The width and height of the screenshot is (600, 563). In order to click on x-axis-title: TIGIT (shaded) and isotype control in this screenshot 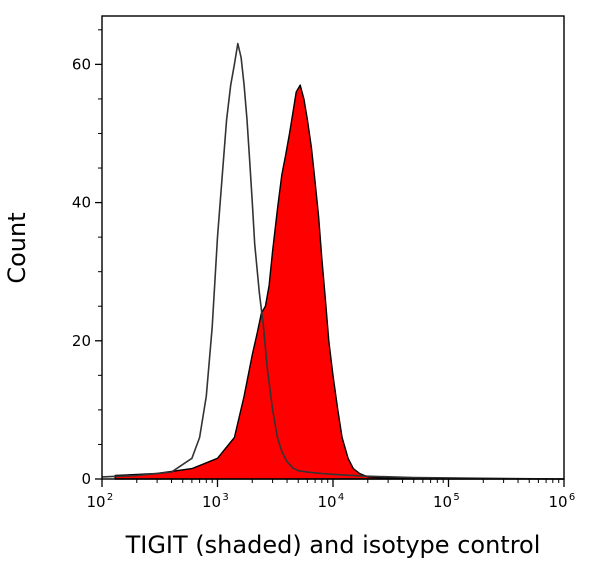, I will do `click(333, 545)`.